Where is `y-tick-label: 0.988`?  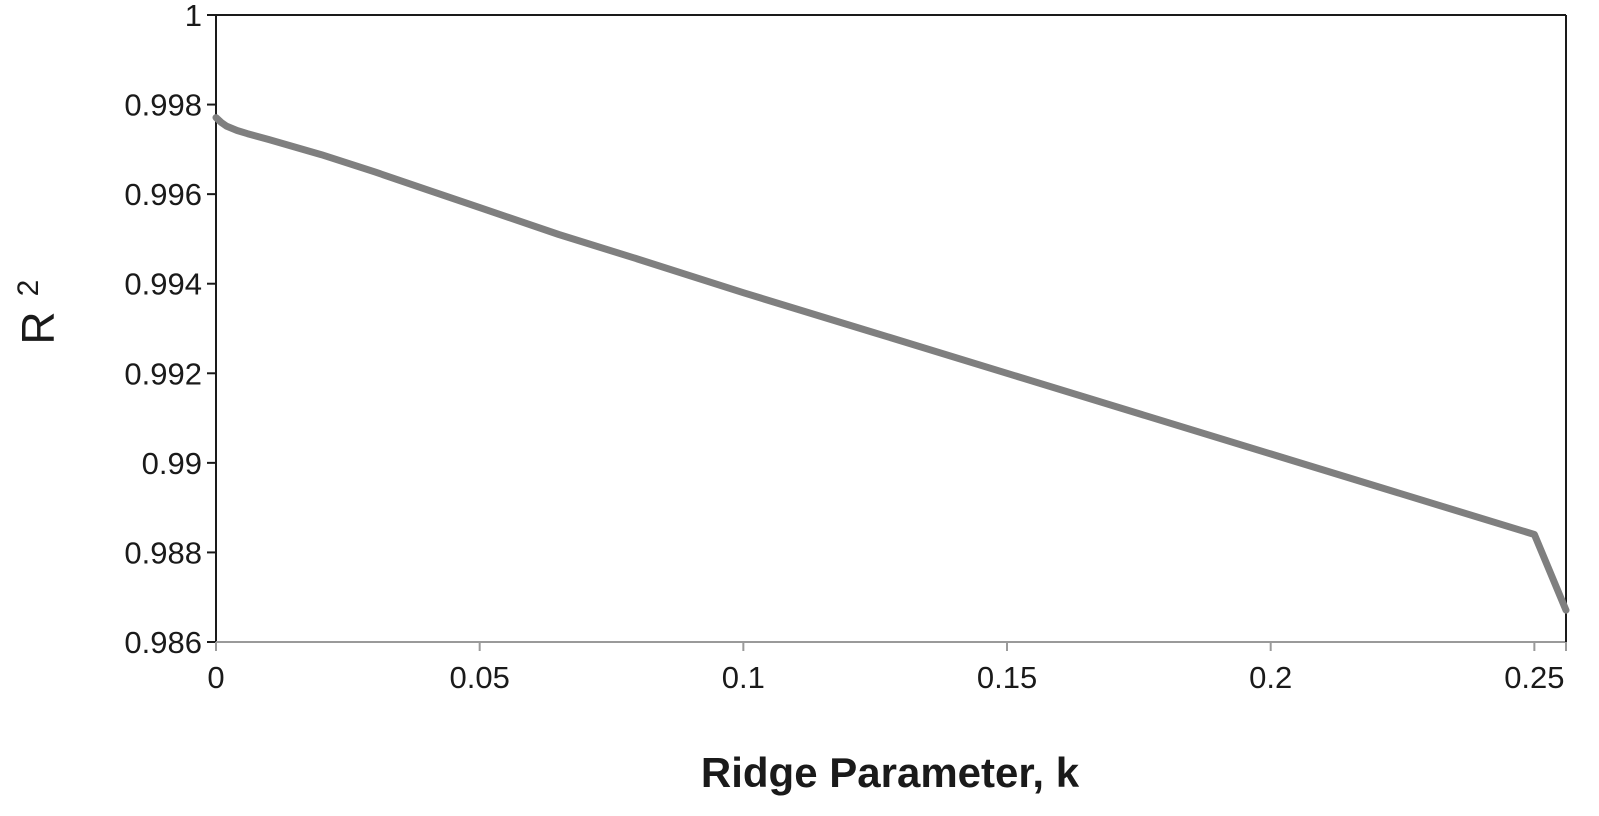
y-tick-label: 0.988 is located at coordinates (163, 552).